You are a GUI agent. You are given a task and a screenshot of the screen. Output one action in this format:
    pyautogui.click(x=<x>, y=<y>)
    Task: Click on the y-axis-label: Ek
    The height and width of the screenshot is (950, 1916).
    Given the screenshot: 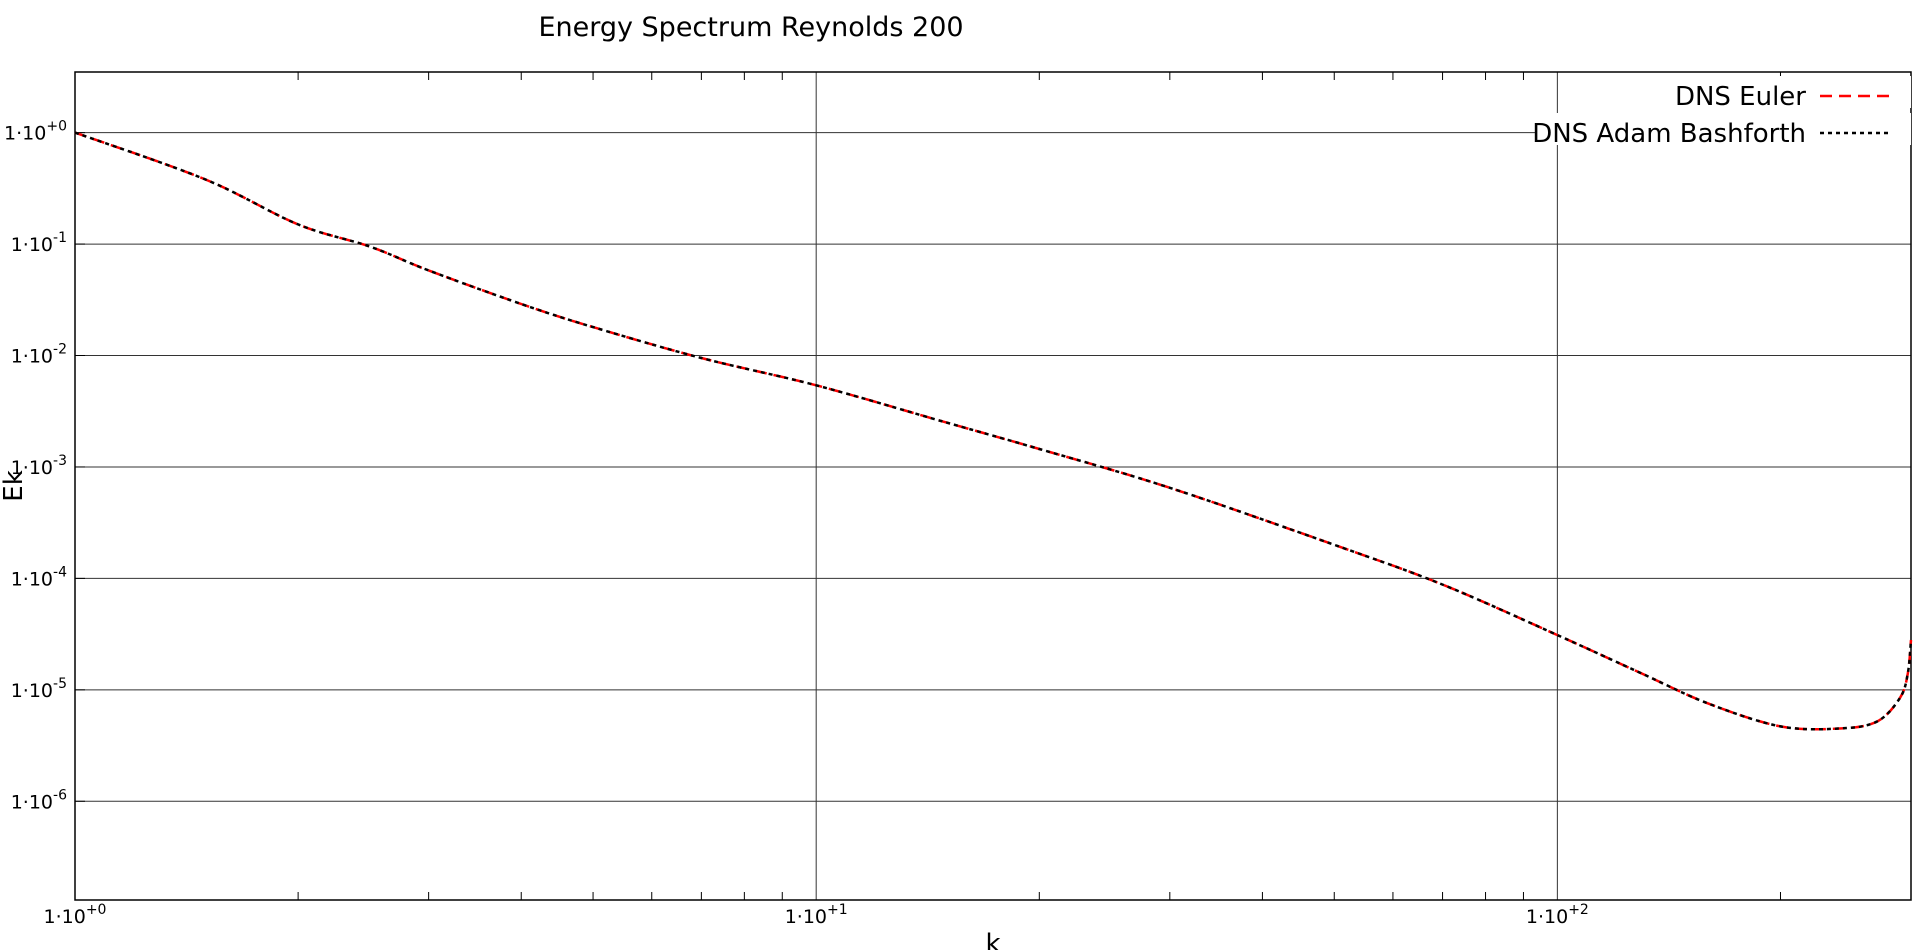 What is the action you would take?
    pyautogui.click(x=14, y=485)
    